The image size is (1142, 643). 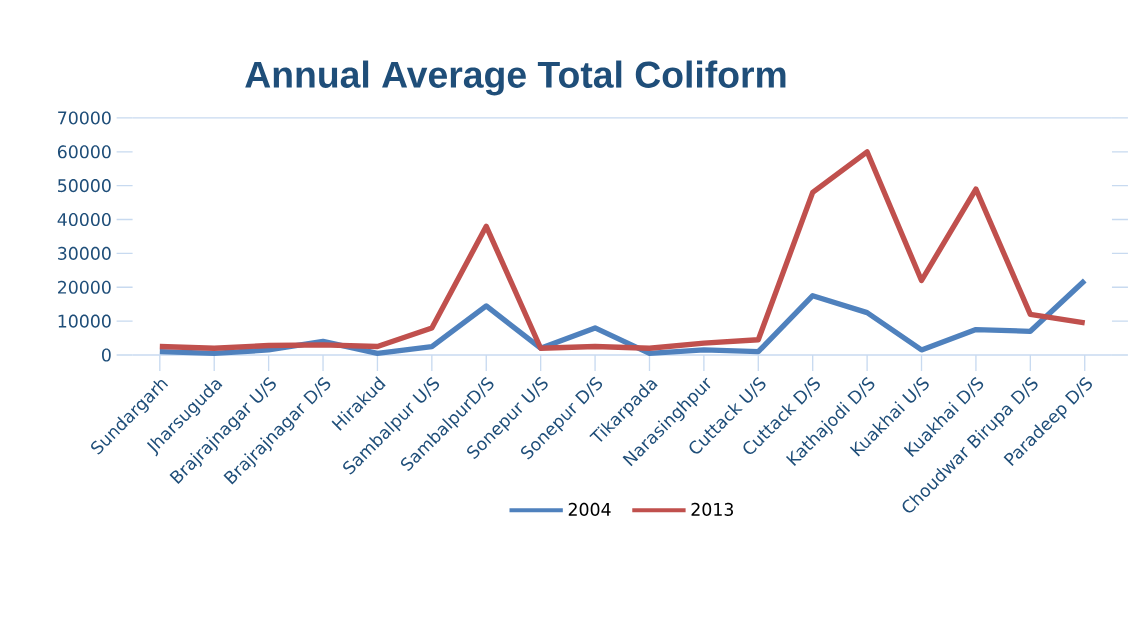 I want to click on y-tick-label: 50000, so click(x=84, y=186).